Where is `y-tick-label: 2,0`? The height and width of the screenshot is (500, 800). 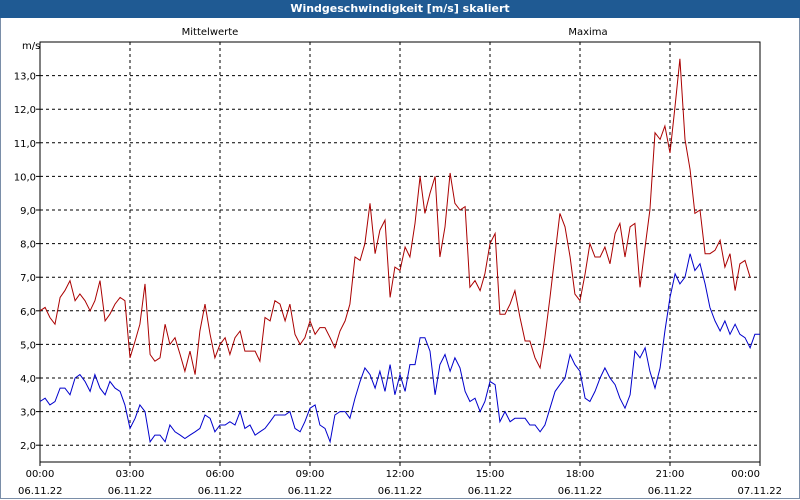
y-tick-label: 2,0 is located at coordinates (28, 446).